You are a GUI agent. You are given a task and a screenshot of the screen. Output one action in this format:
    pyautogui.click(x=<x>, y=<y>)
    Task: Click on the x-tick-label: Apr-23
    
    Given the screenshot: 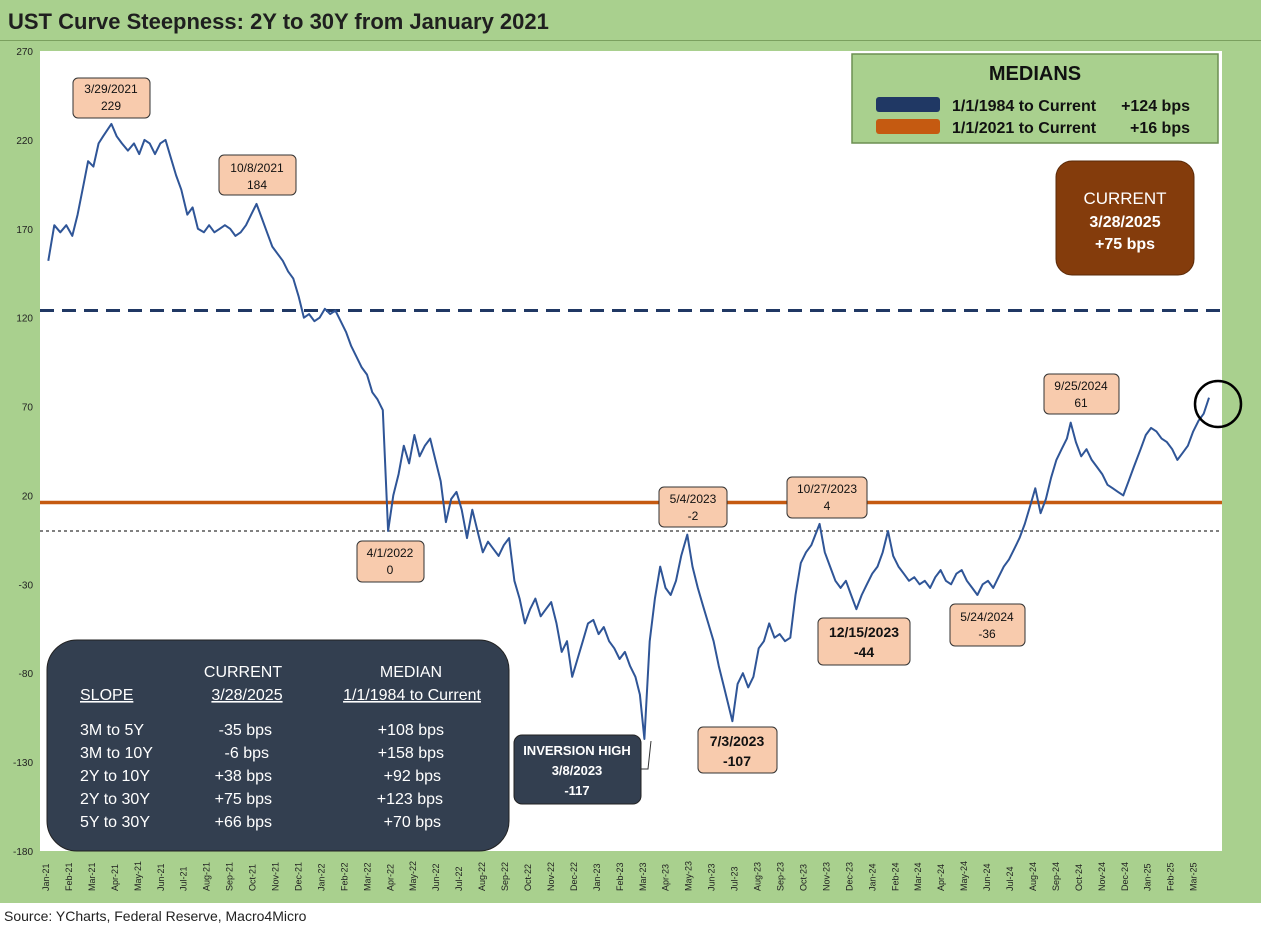 What is the action you would take?
    pyautogui.click(x=666, y=877)
    